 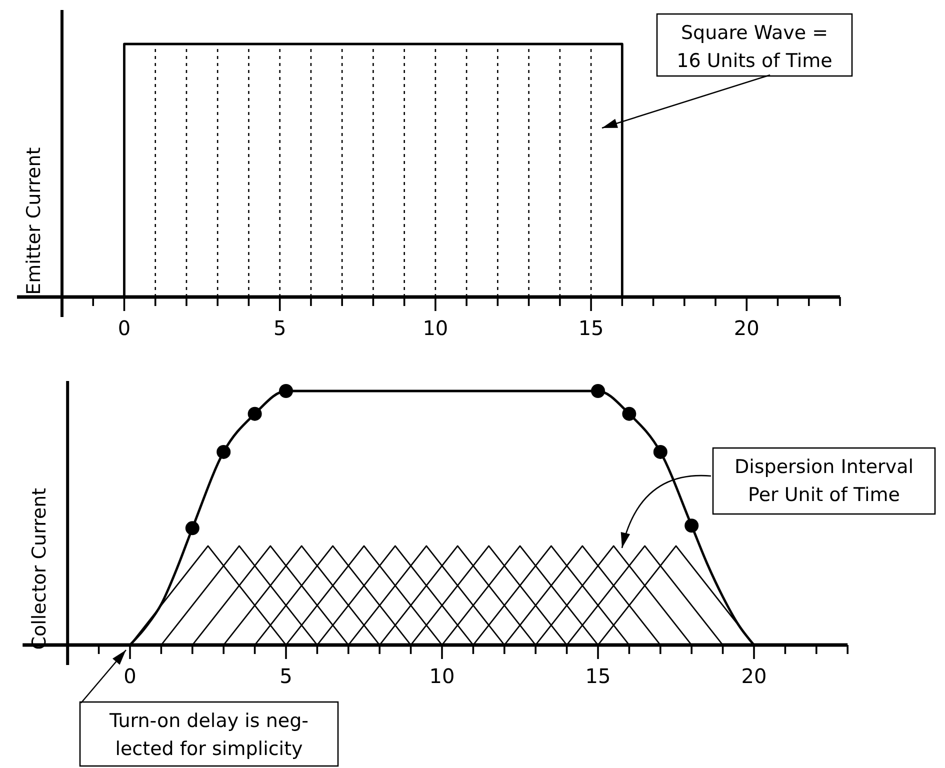 I want to click on y-axis-title: Emitter Current, so click(x=34, y=221).